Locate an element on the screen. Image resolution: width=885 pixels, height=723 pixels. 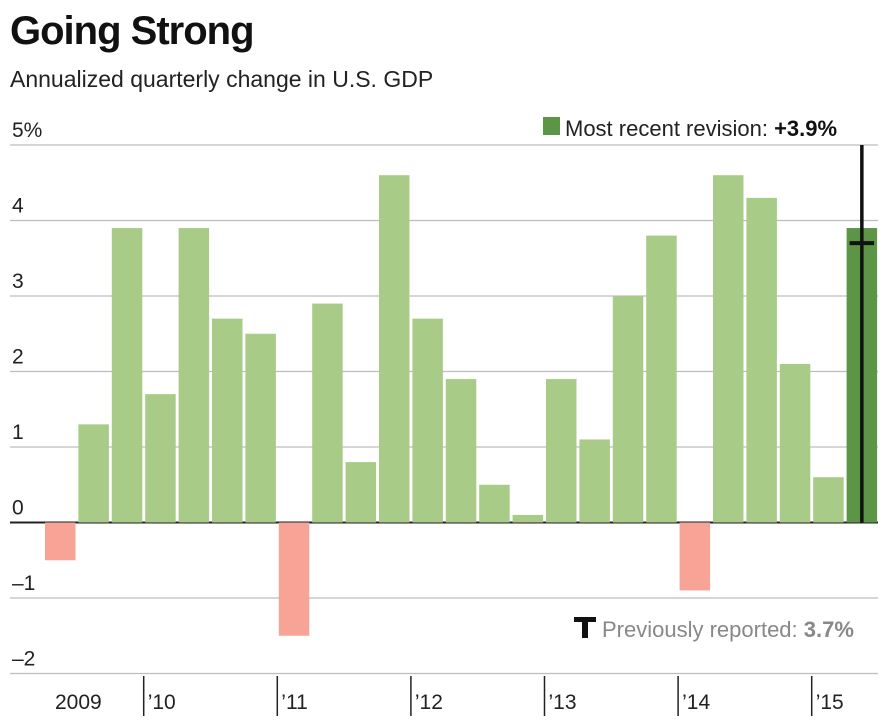
x-axis: 2009 ’10 ’11 ’12 ’13 ’14 ’15 is located at coordinates (449, 696).